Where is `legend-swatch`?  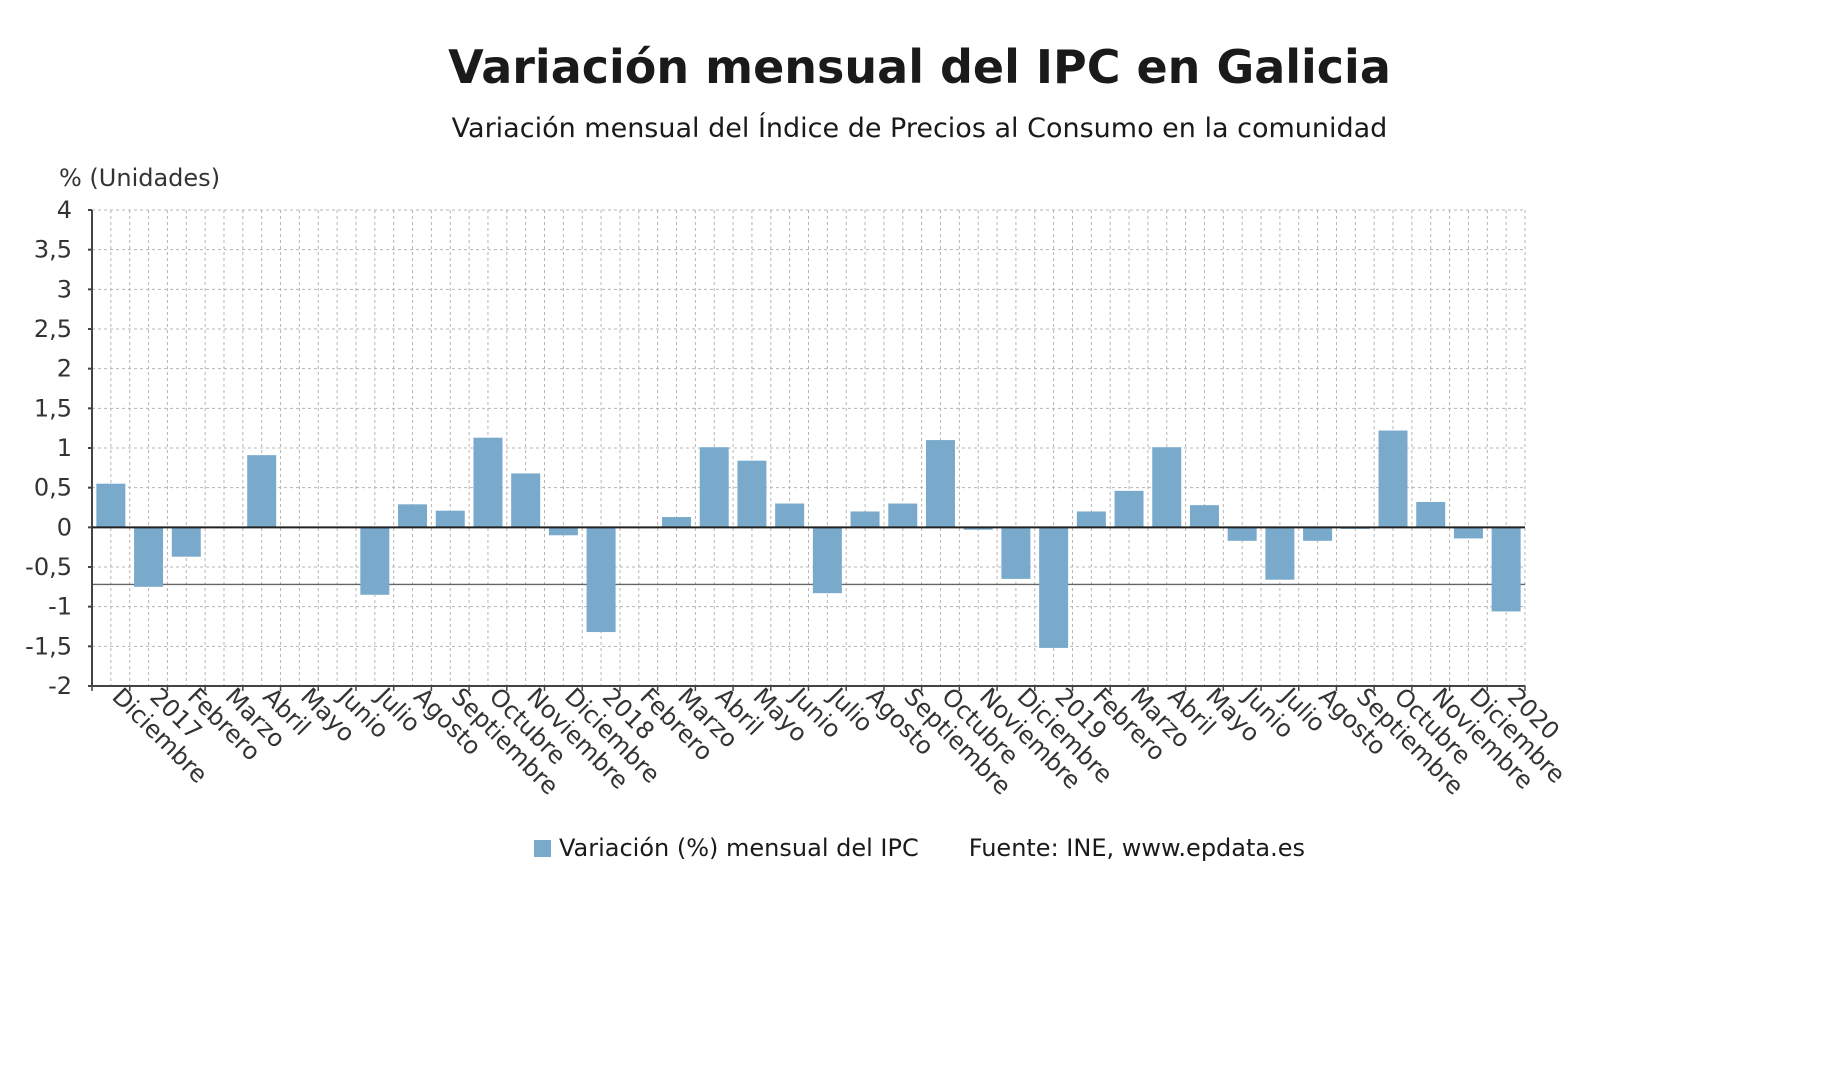 legend-swatch is located at coordinates (542, 848).